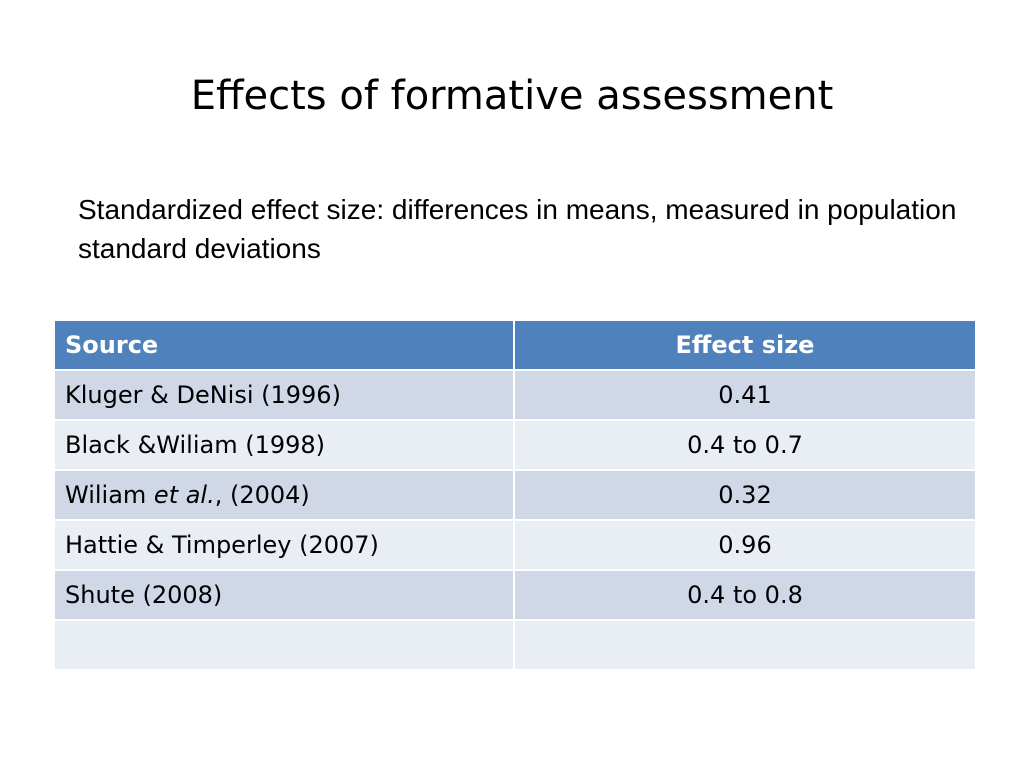  I want to click on source-year: , (2004), so click(262, 495).